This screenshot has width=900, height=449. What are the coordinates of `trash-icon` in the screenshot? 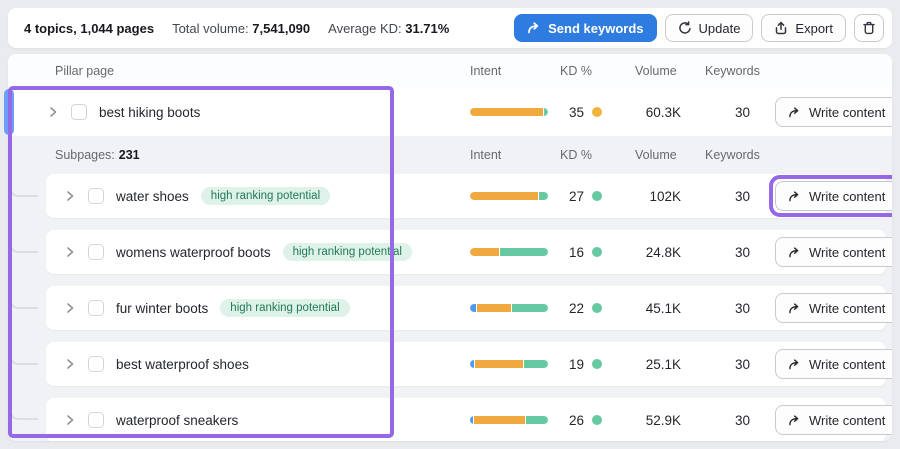 It's located at (869, 28).